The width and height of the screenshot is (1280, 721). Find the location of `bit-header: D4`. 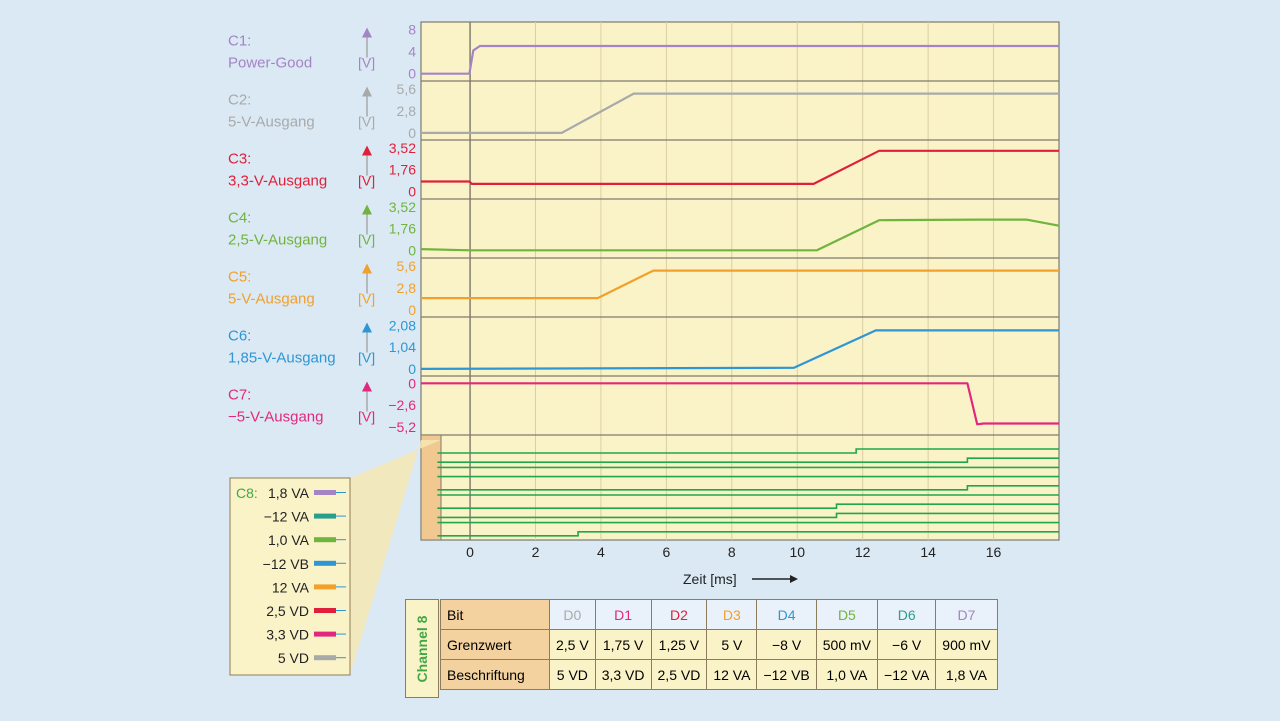

bit-header: D4 is located at coordinates (786, 614).